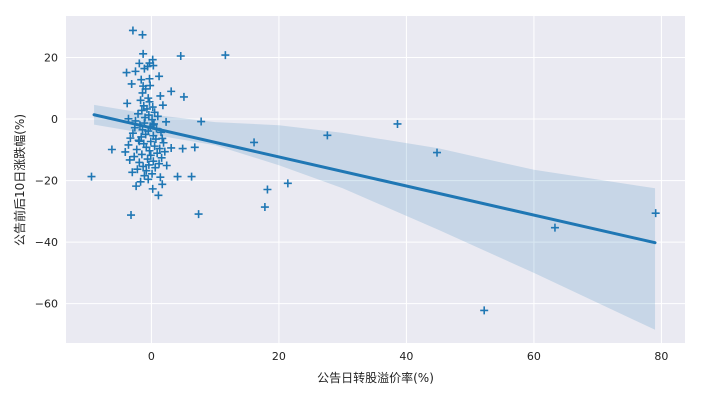 The image size is (701, 400). I want to click on x-tick-labels: 0 20 40 60 80, so click(408, 356).